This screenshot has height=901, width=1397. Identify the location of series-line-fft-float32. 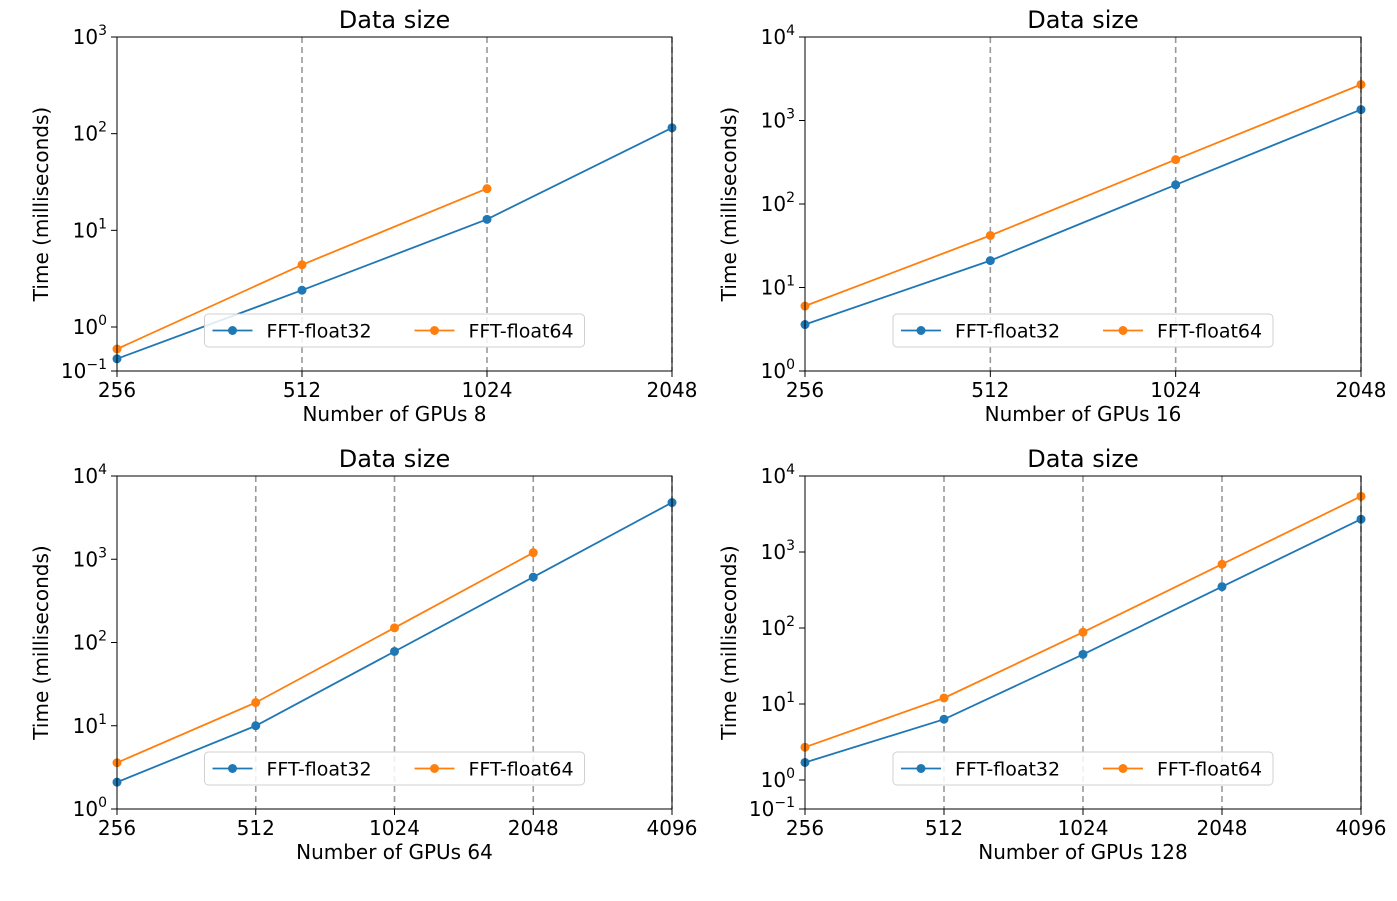
(1083, 217).